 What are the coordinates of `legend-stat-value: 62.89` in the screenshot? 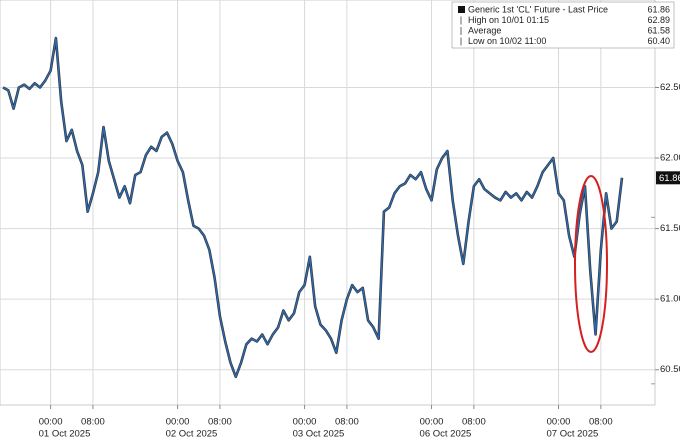 It's located at (658, 20).